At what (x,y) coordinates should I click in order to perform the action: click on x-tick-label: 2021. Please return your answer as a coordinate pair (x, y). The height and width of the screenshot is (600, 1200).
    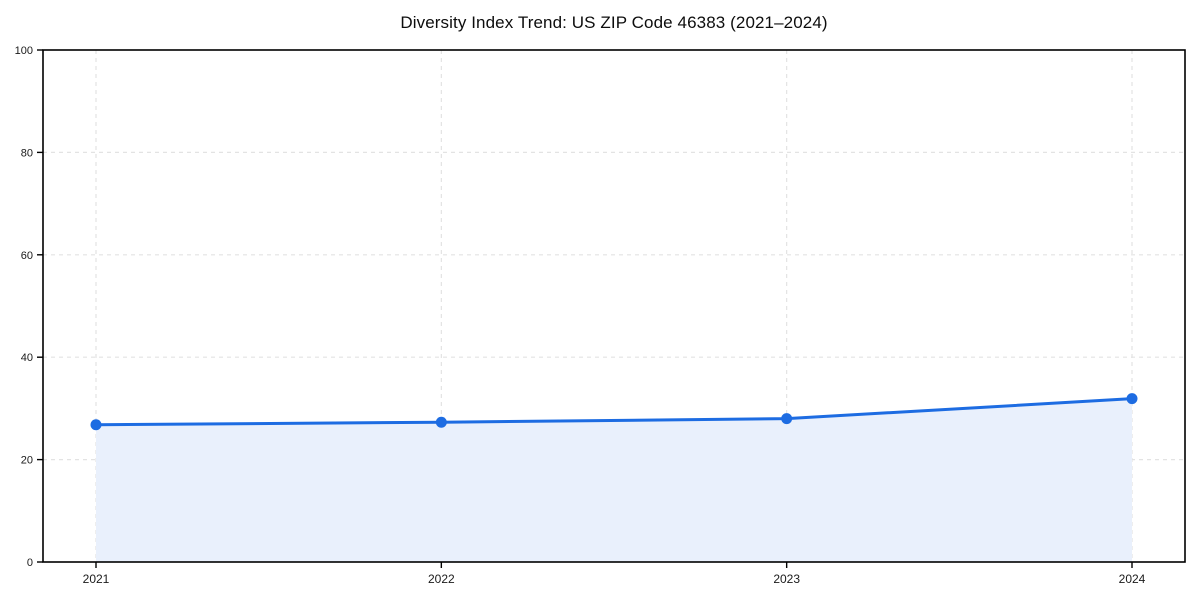
    Looking at the image, I should click on (96, 579).